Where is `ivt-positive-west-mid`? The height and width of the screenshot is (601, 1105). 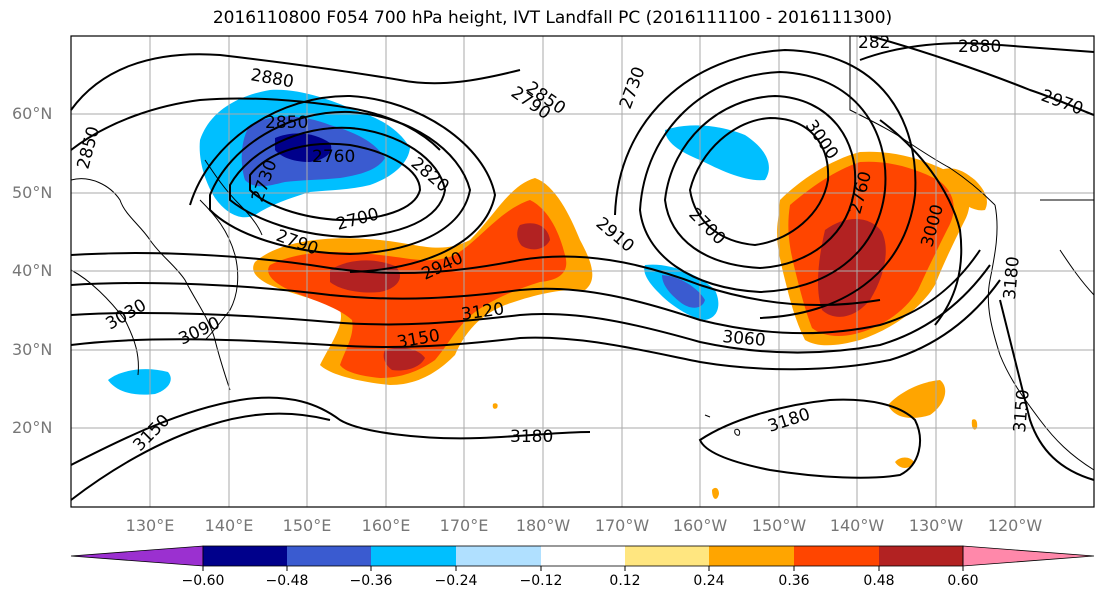 ivt-positive-west-mid is located at coordinates (417, 289).